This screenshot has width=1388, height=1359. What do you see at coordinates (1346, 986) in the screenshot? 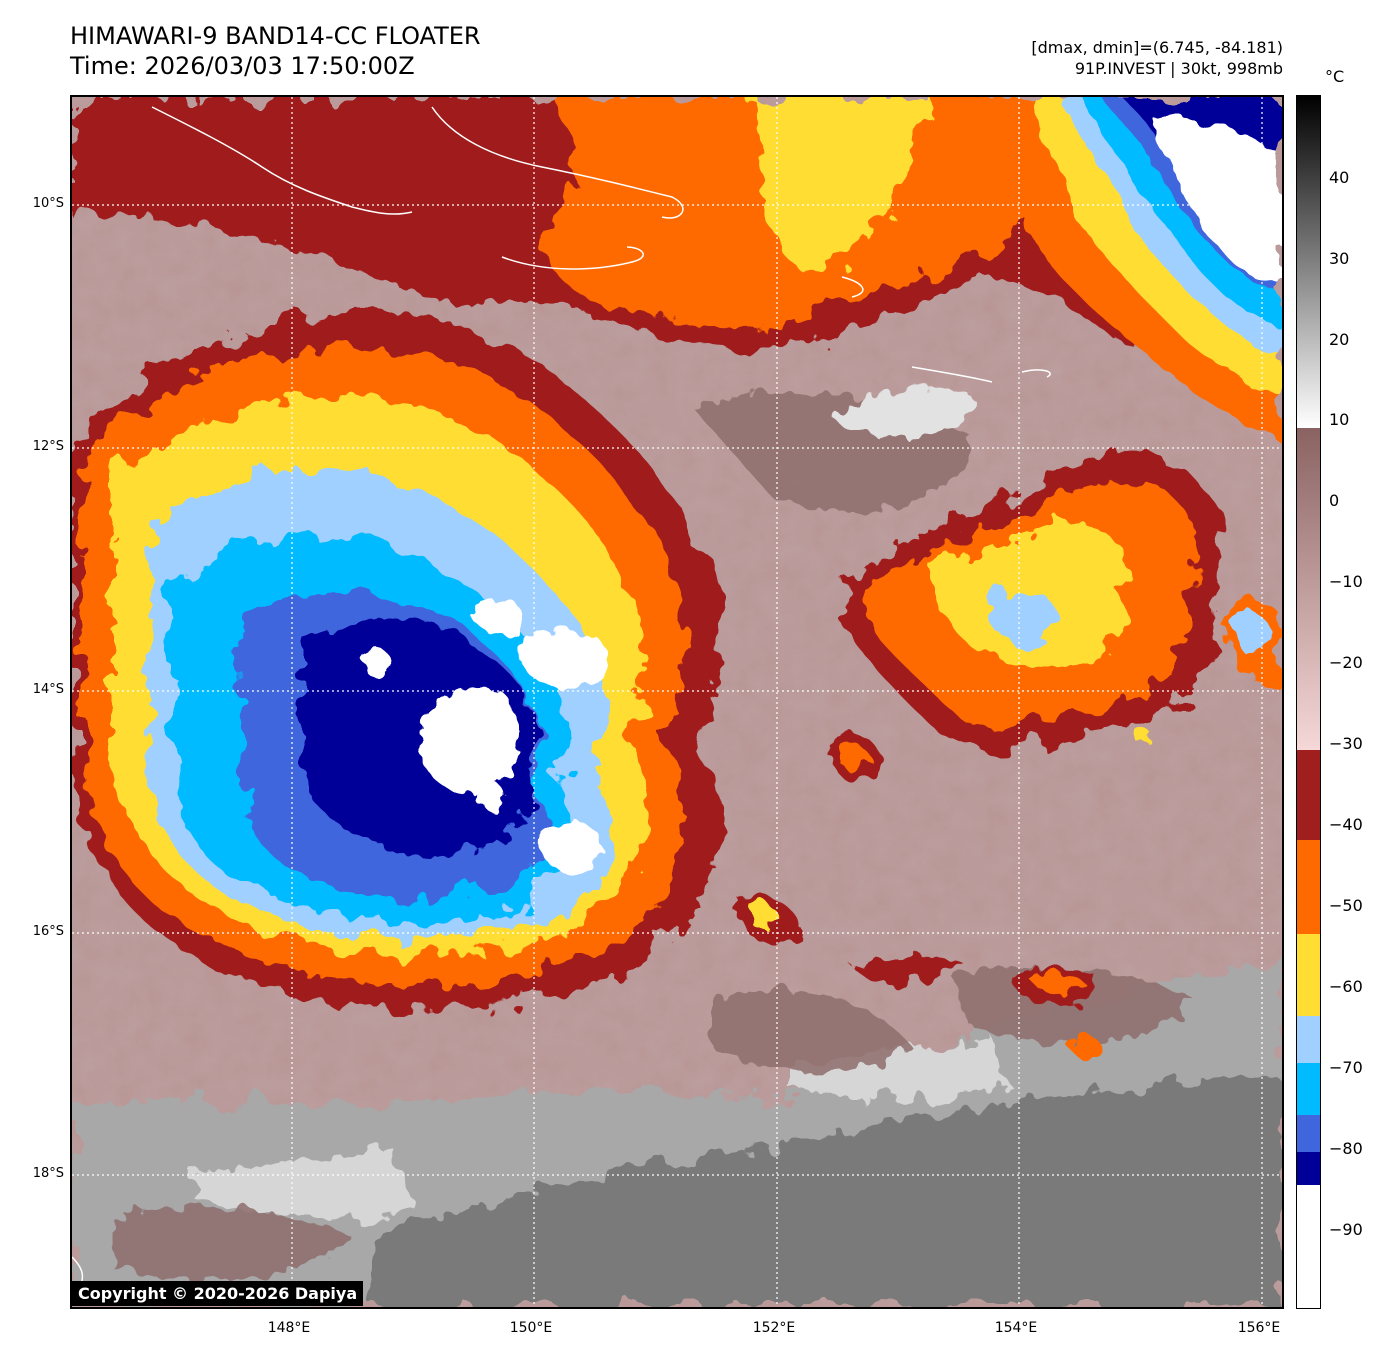
I see `colorbar-tick-minus60: −60` at bounding box center [1346, 986].